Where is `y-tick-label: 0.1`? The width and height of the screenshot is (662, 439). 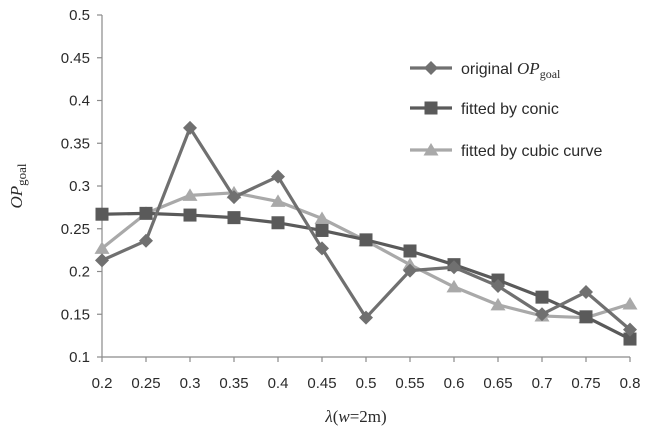
y-tick-label: 0.1 is located at coordinates (79, 357).